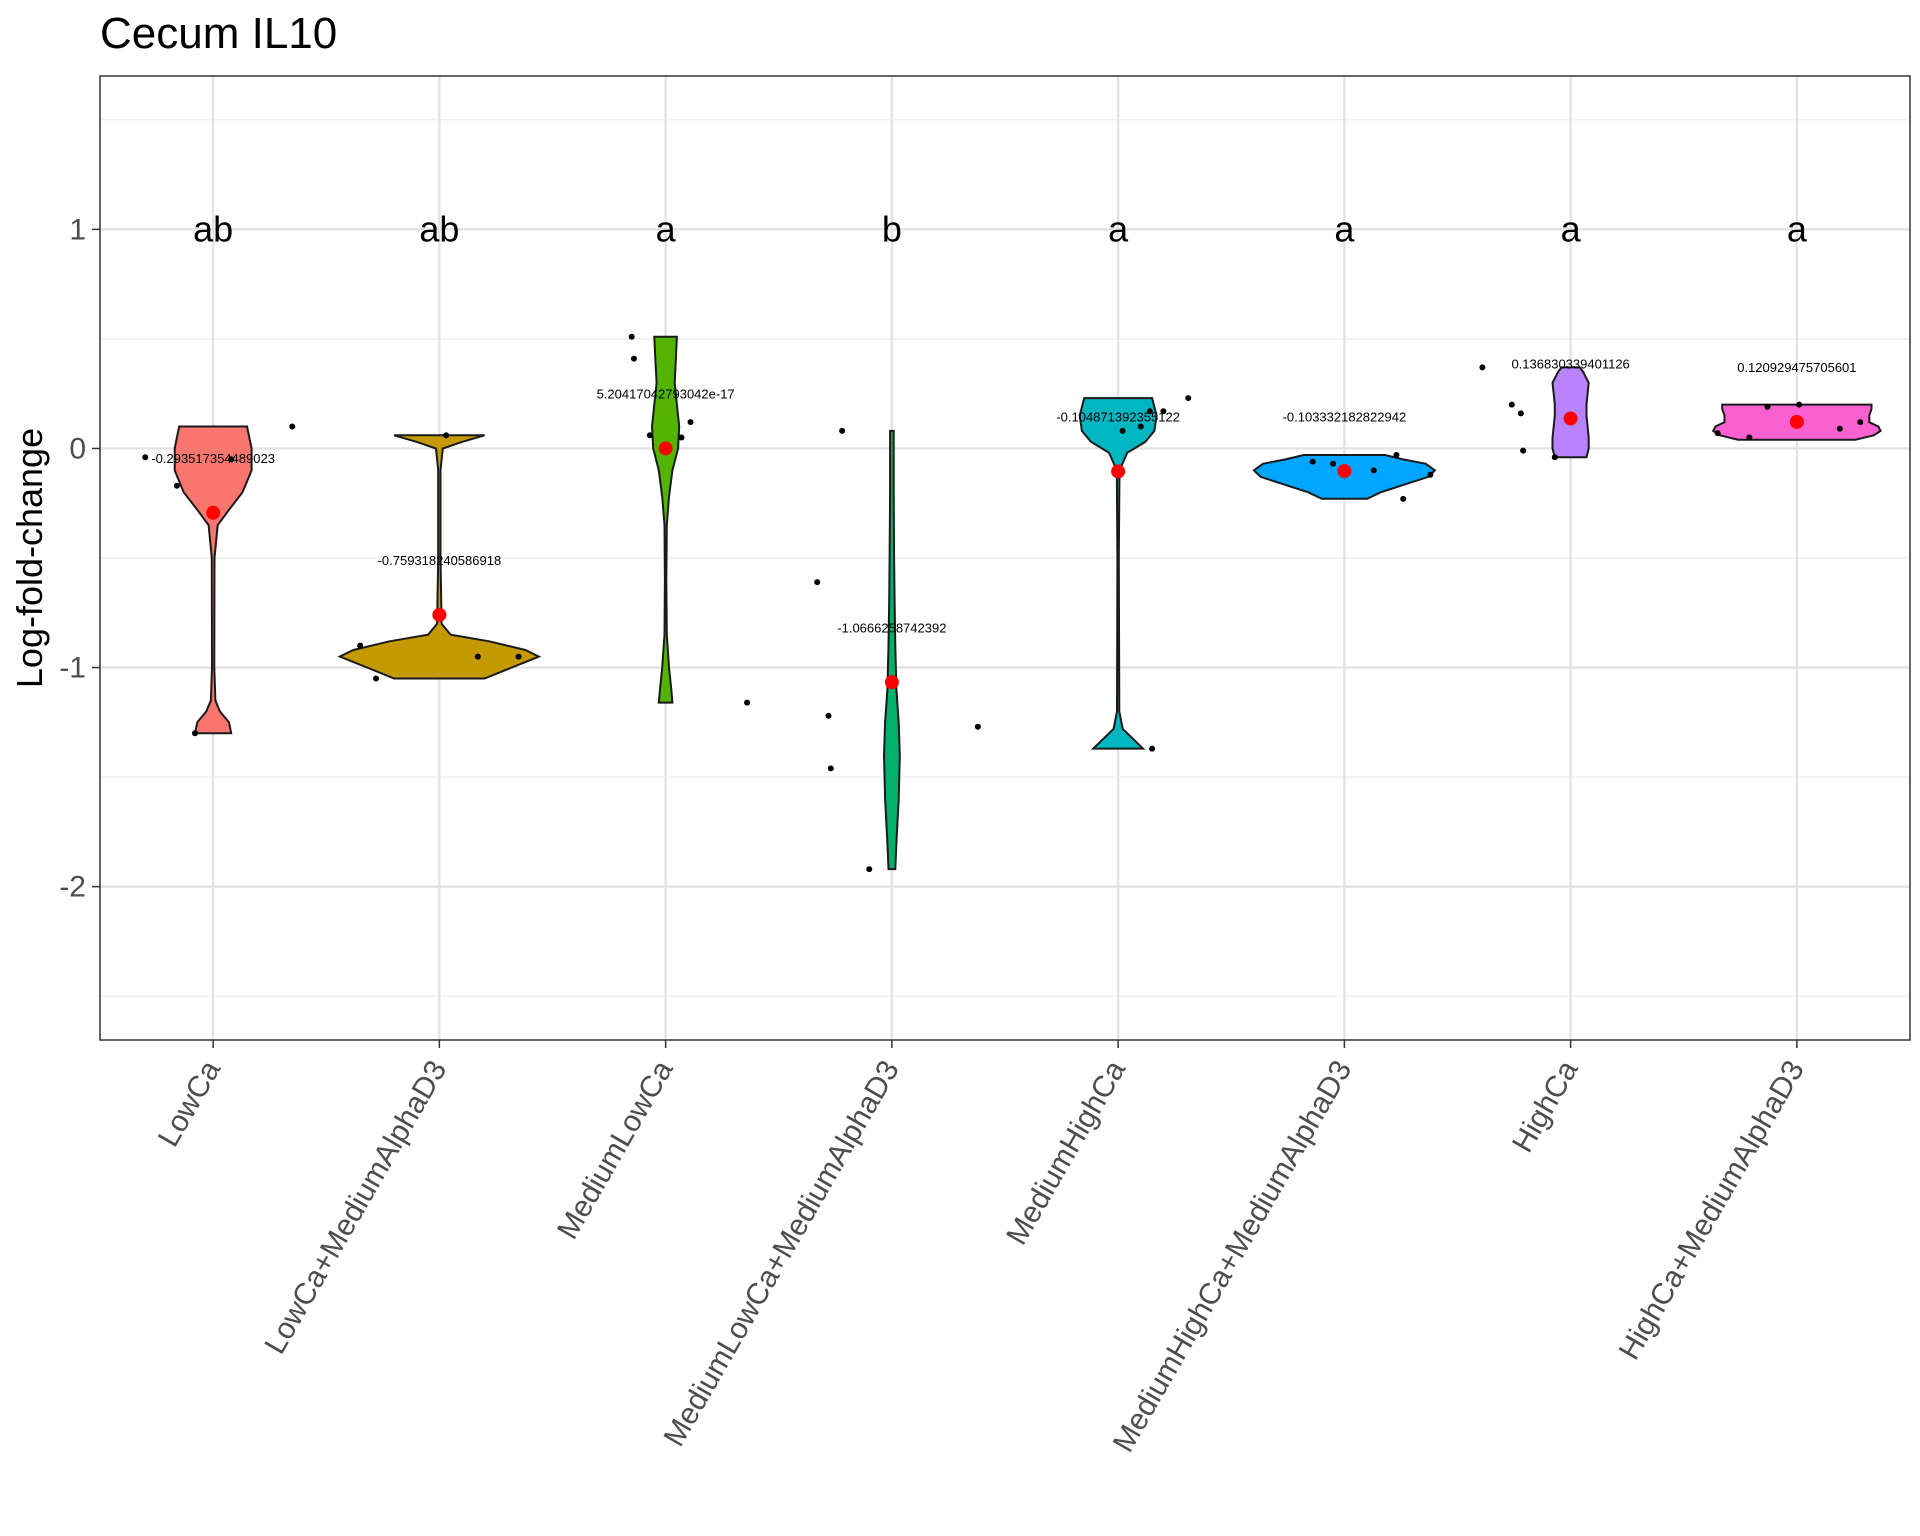 The width and height of the screenshot is (1920, 1536). I want to click on mean-value-label: 5.20417042793042e-17, so click(666, 394).